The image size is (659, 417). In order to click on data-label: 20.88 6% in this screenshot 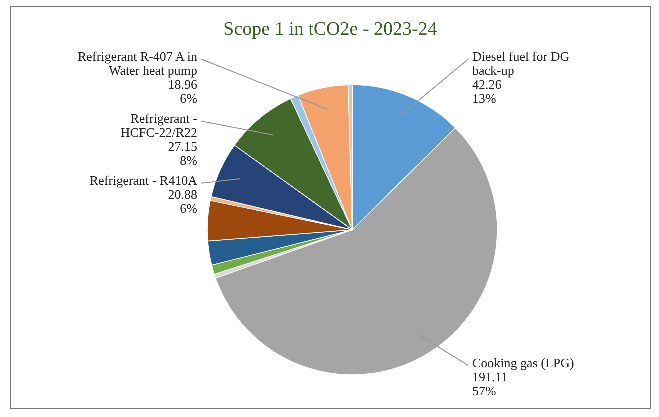, I will do `click(183, 201)`.